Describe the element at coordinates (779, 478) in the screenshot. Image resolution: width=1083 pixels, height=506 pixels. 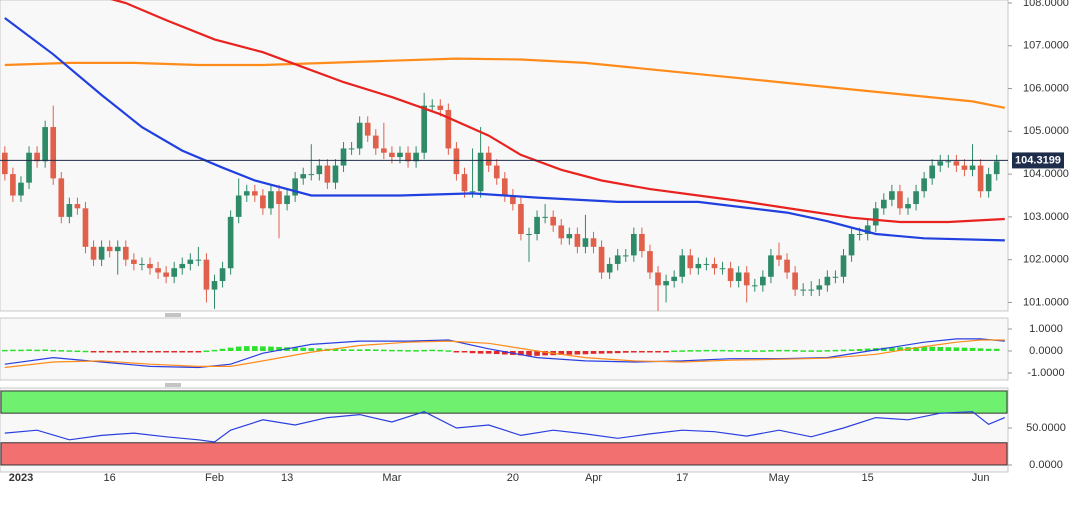
I see `x-tick-label: May` at that location.